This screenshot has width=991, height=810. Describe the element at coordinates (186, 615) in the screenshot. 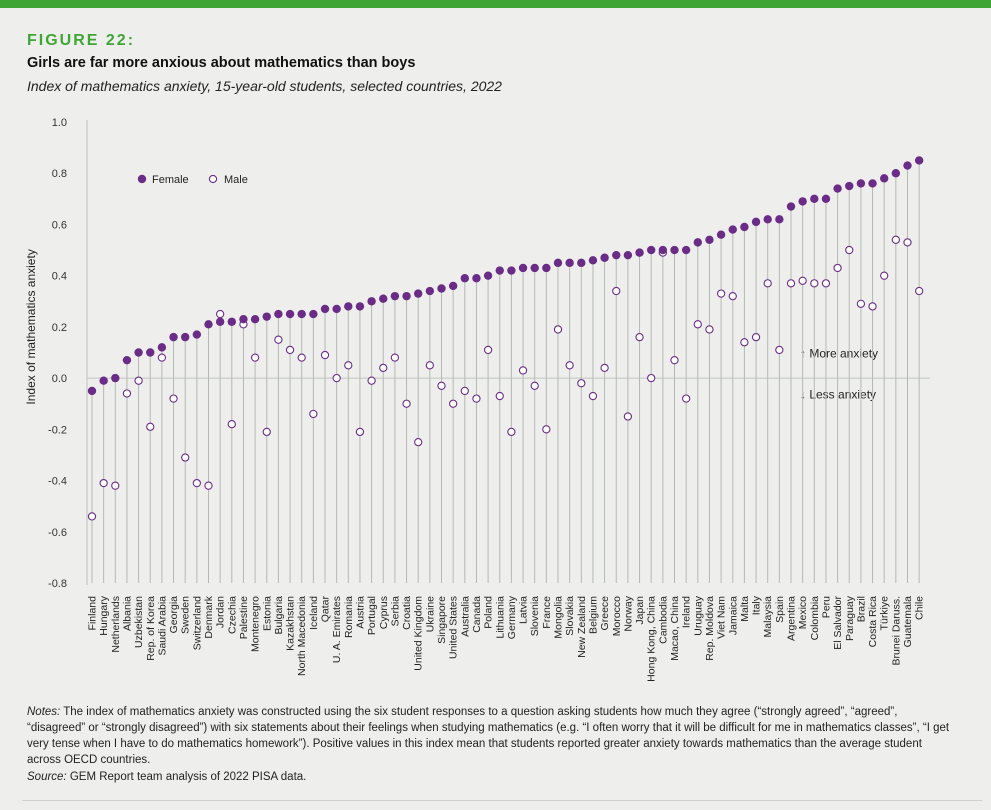

I see `x-category-label: Sweden` at that location.